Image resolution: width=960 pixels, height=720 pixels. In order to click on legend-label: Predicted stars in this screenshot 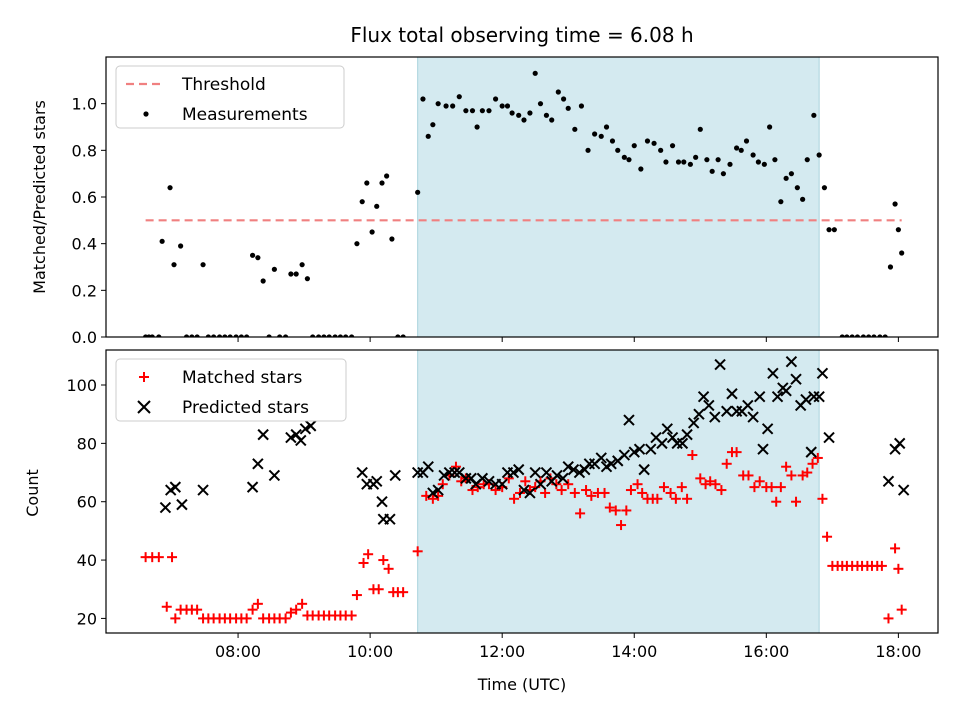, I will do `click(245, 408)`.